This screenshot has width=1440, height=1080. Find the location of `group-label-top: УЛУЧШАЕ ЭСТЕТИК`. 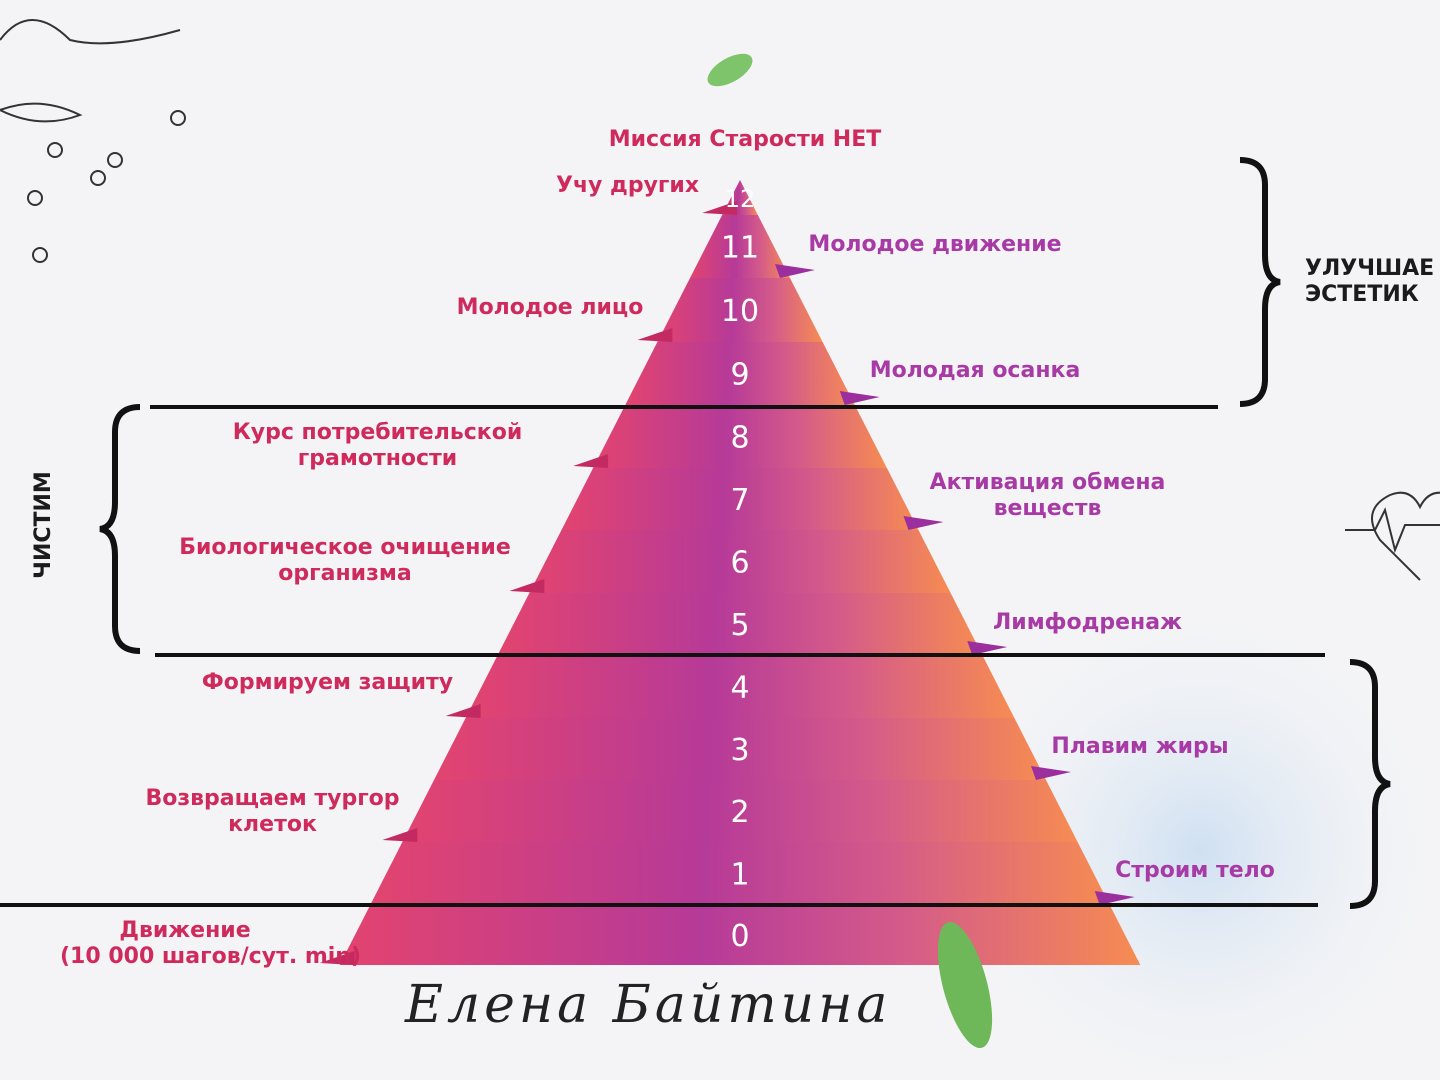

group-label-top: УЛУЧШАЕ ЭСТЕТИК is located at coordinates (1369, 282).